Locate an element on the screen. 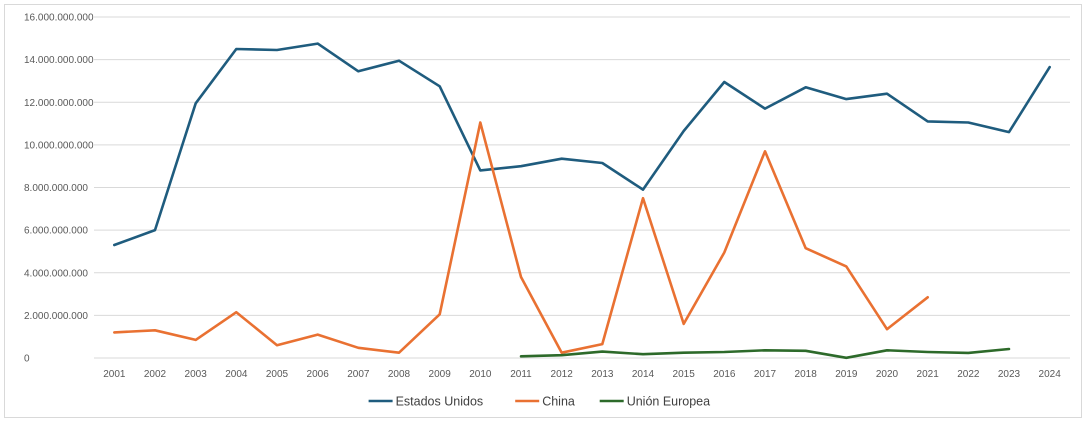 This screenshot has height=423, width=1088. x-tick-label: 2012 is located at coordinates (562, 374).